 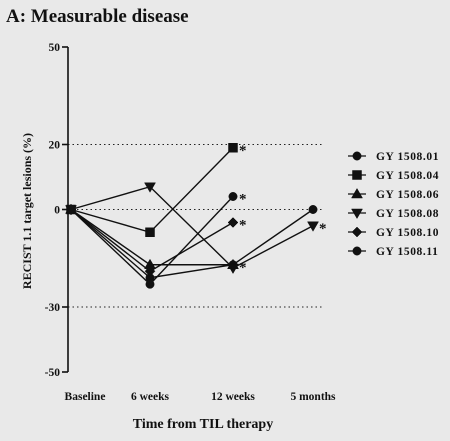 I want to click on chart-title: A: Measurable disease, so click(x=97, y=16).